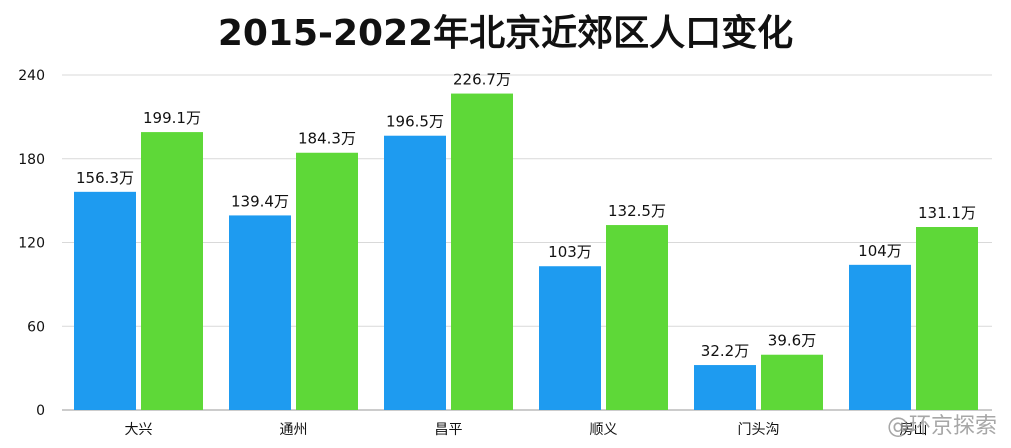  What do you see at coordinates (637, 211) in the screenshot?
I see `data-label: 132.5万` at bounding box center [637, 211].